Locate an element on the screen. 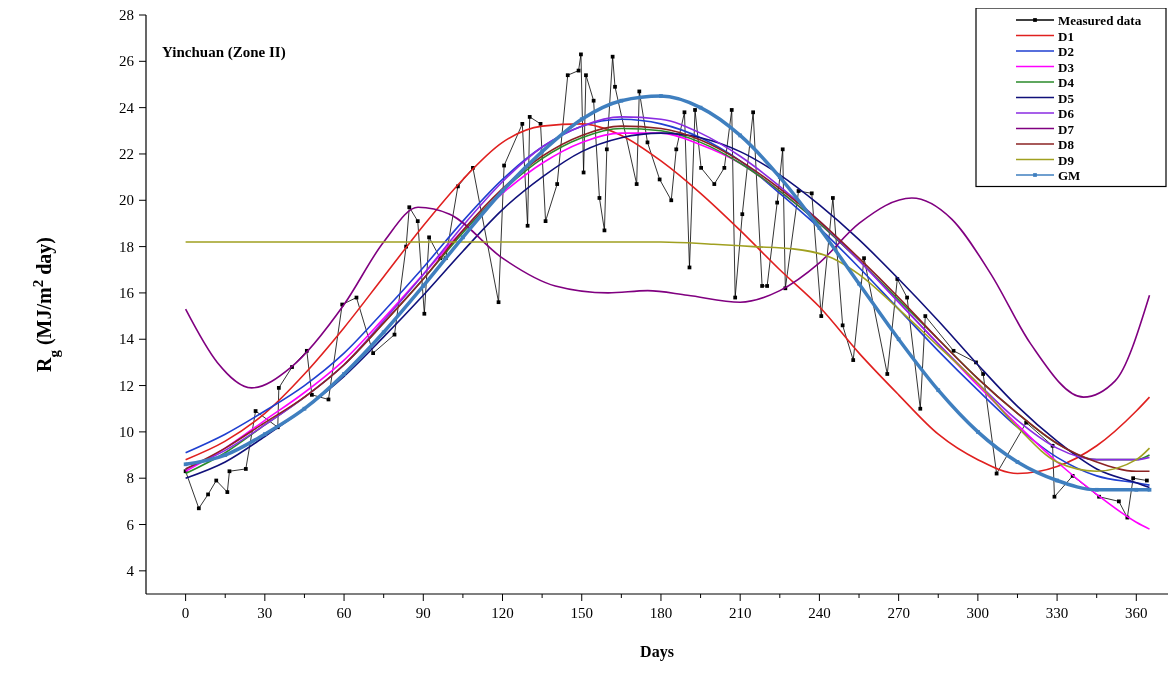 The height and width of the screenshot is (679, 1176). x-tick-label: 60 is located at coordinates (344, 613).